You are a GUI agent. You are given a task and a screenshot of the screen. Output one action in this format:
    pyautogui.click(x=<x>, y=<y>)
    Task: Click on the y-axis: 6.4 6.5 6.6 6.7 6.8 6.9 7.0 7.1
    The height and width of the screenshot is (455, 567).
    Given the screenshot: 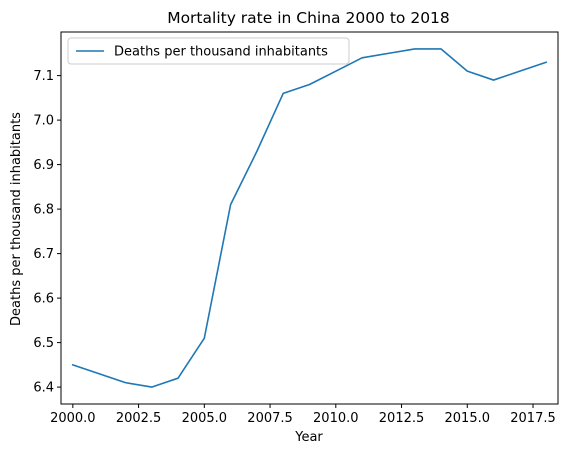 What is the action you would take?
    pyautogui.click(x=47, y=232)
    